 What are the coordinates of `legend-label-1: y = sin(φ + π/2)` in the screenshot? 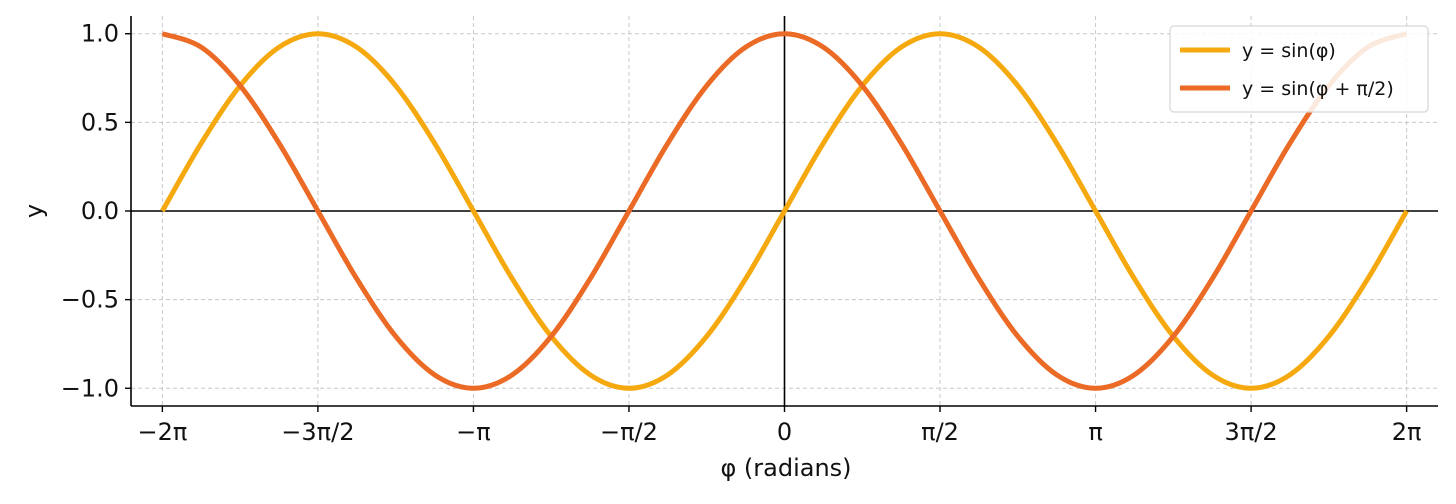 It's located at (1318, 89).